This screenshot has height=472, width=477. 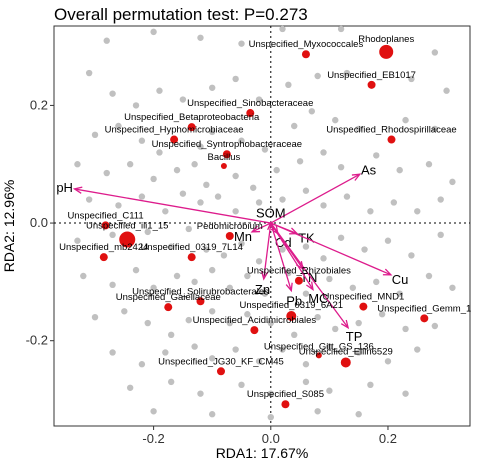 What do you see at coordinates (388, 438) in the screenshot?
I see `x-tick-label: 0.2` at bounding box center [388, 438].